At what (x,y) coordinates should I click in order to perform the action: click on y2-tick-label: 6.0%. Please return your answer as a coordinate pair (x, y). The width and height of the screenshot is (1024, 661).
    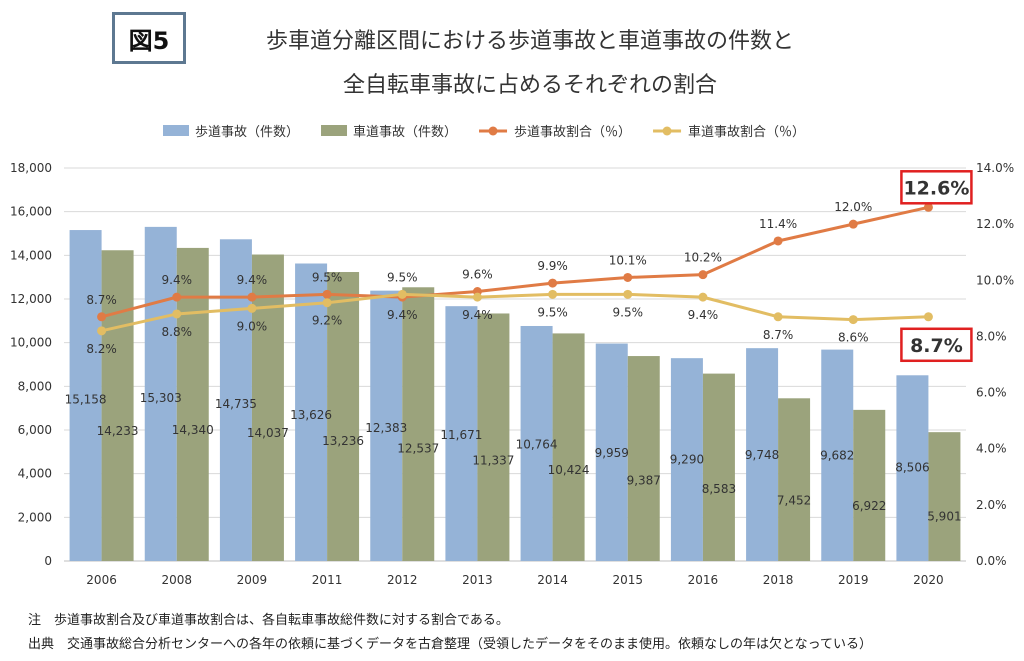
    Looking at the image, I should click on (991, 393).